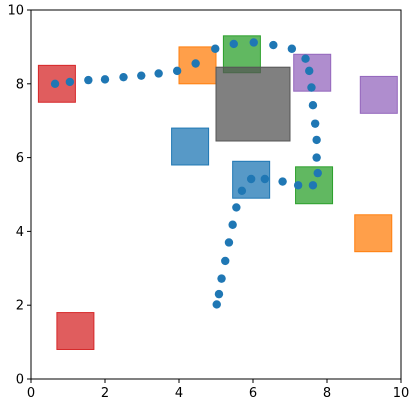 The width and height of the screenshot is (416, 406). I want to click on x-tick-label: 0, so click(31, 393).